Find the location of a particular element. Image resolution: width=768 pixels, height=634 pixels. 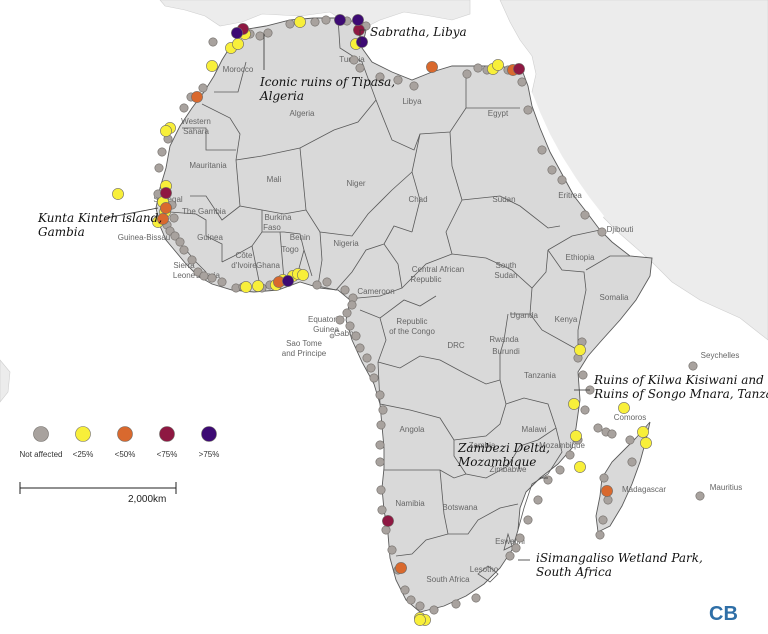

site-marker-lt75 is located at coordinates (388, 521).